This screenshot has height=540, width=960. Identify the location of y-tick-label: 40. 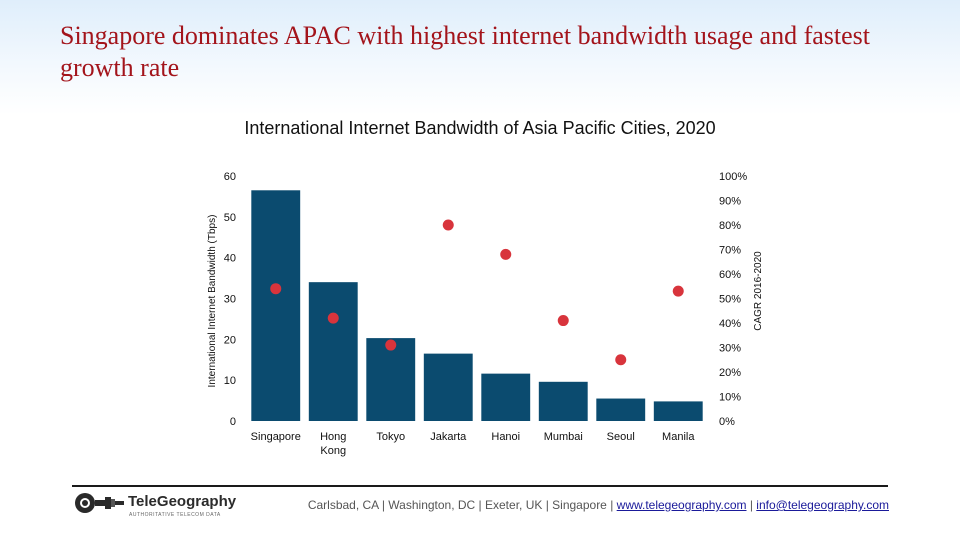
(230, 259).